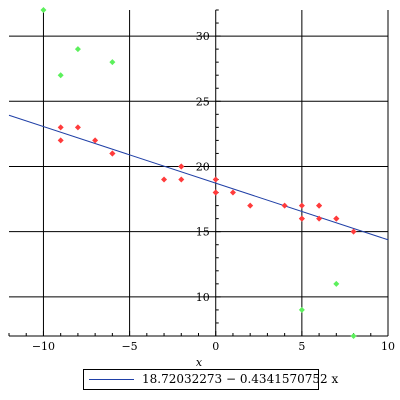 This screenshot has width=400, height=400. What do you see at coordinates (301, 346) in the screenshot?
I see `x-tick-label: 5` at bounding box center [301, 346].